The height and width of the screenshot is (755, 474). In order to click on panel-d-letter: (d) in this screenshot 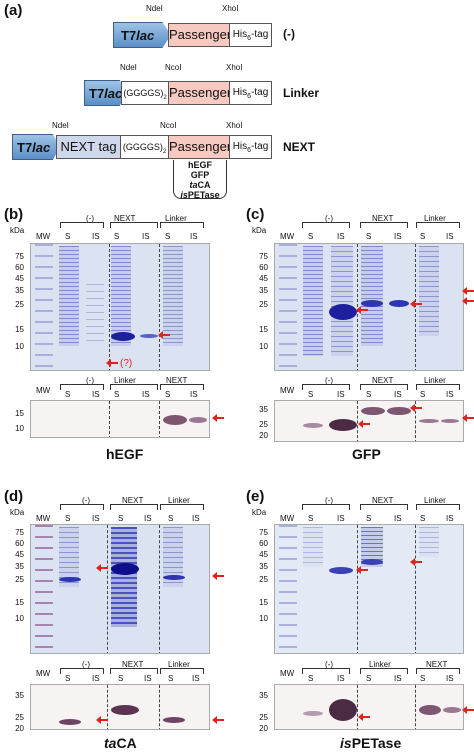, I will do `click(14, 496)`.